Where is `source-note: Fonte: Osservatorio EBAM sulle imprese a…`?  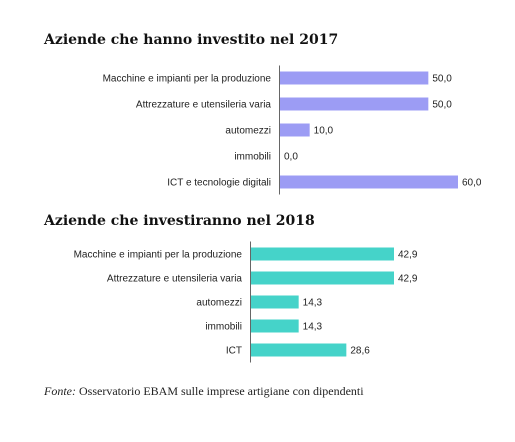
source-note: Fonte: Osservatorio EBAM sulle imprese a… is located at coordinates (204, 391).